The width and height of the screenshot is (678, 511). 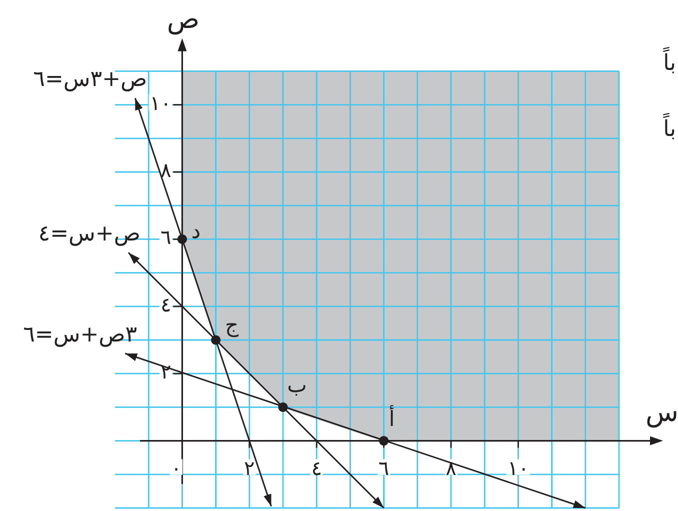 I want to click on x-axis-title: س, so click(x=662, y=412).